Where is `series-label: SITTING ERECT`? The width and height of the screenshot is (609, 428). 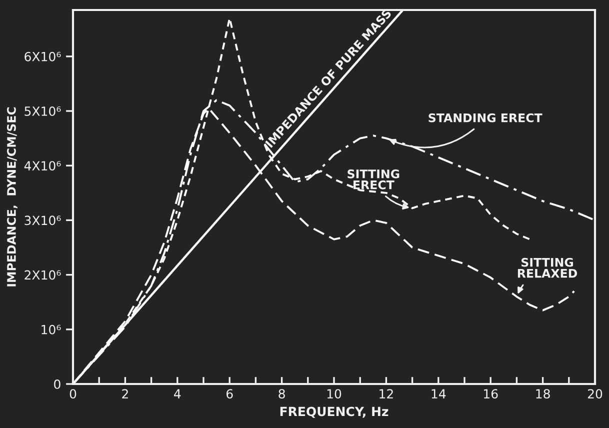 series-label: SITTING ERECT is located at coordinates (374, 179).